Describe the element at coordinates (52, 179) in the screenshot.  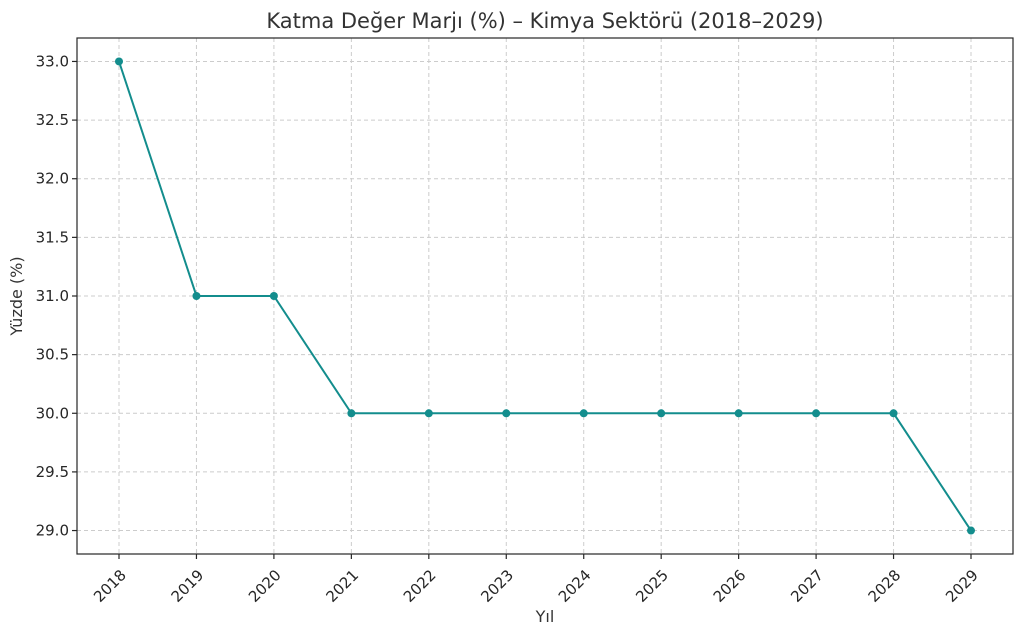
I see `y-tick-label: 32.0` at that location.